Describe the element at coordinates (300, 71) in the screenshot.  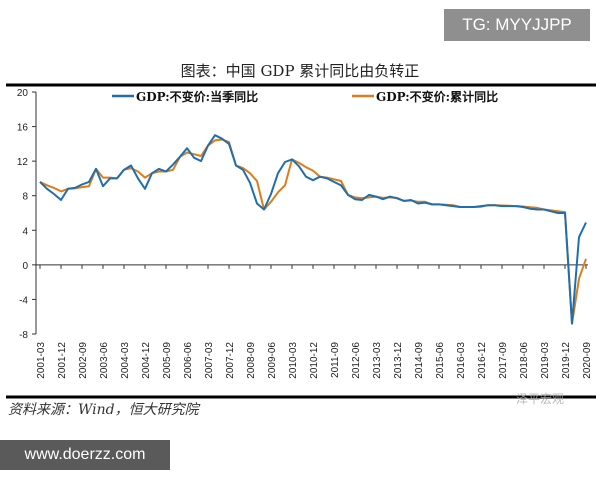
I see `chart-title: 图表：中国 GDP 累计同比由负转正` at that location.